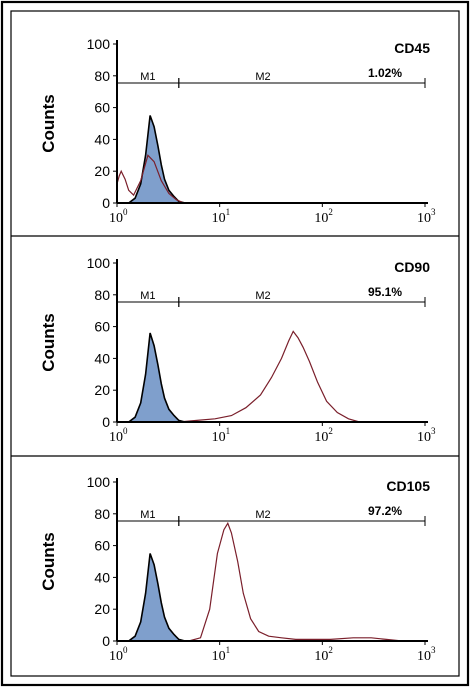  I want to click on marker-title: CD90, so click(412, 267).